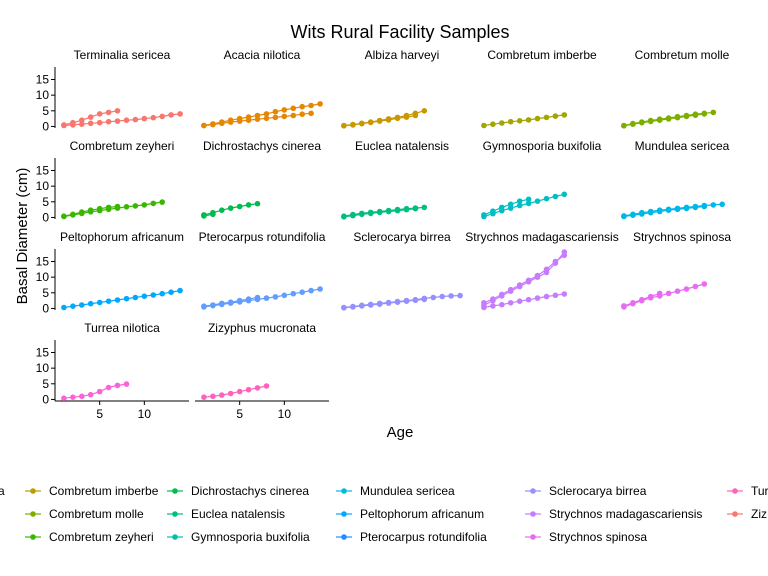 The height and width of the screenshot is (576, 768). What do you see at coordinates (99, 414) in the screenshot?
I see `x-tick-label: 5` at bounding box center [99, 414].